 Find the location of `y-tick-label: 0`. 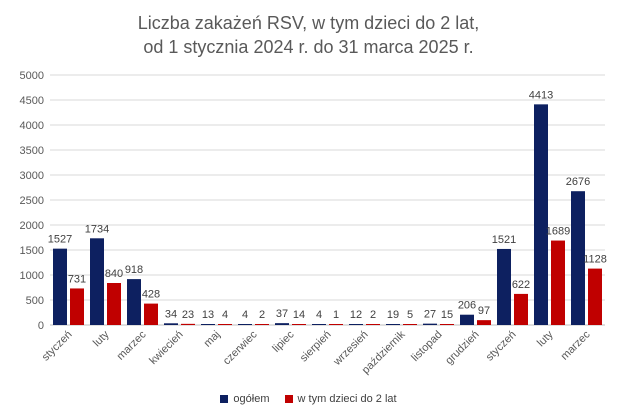

y-tick-label: 0 is located at coordinates (41, 326).